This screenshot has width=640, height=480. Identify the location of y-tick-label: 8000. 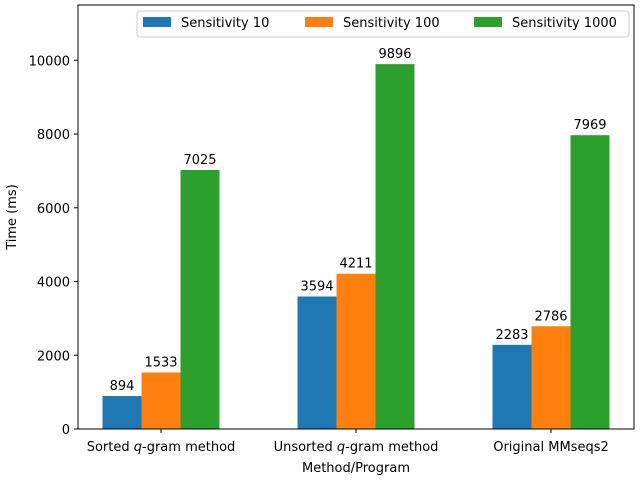
(53, 135).